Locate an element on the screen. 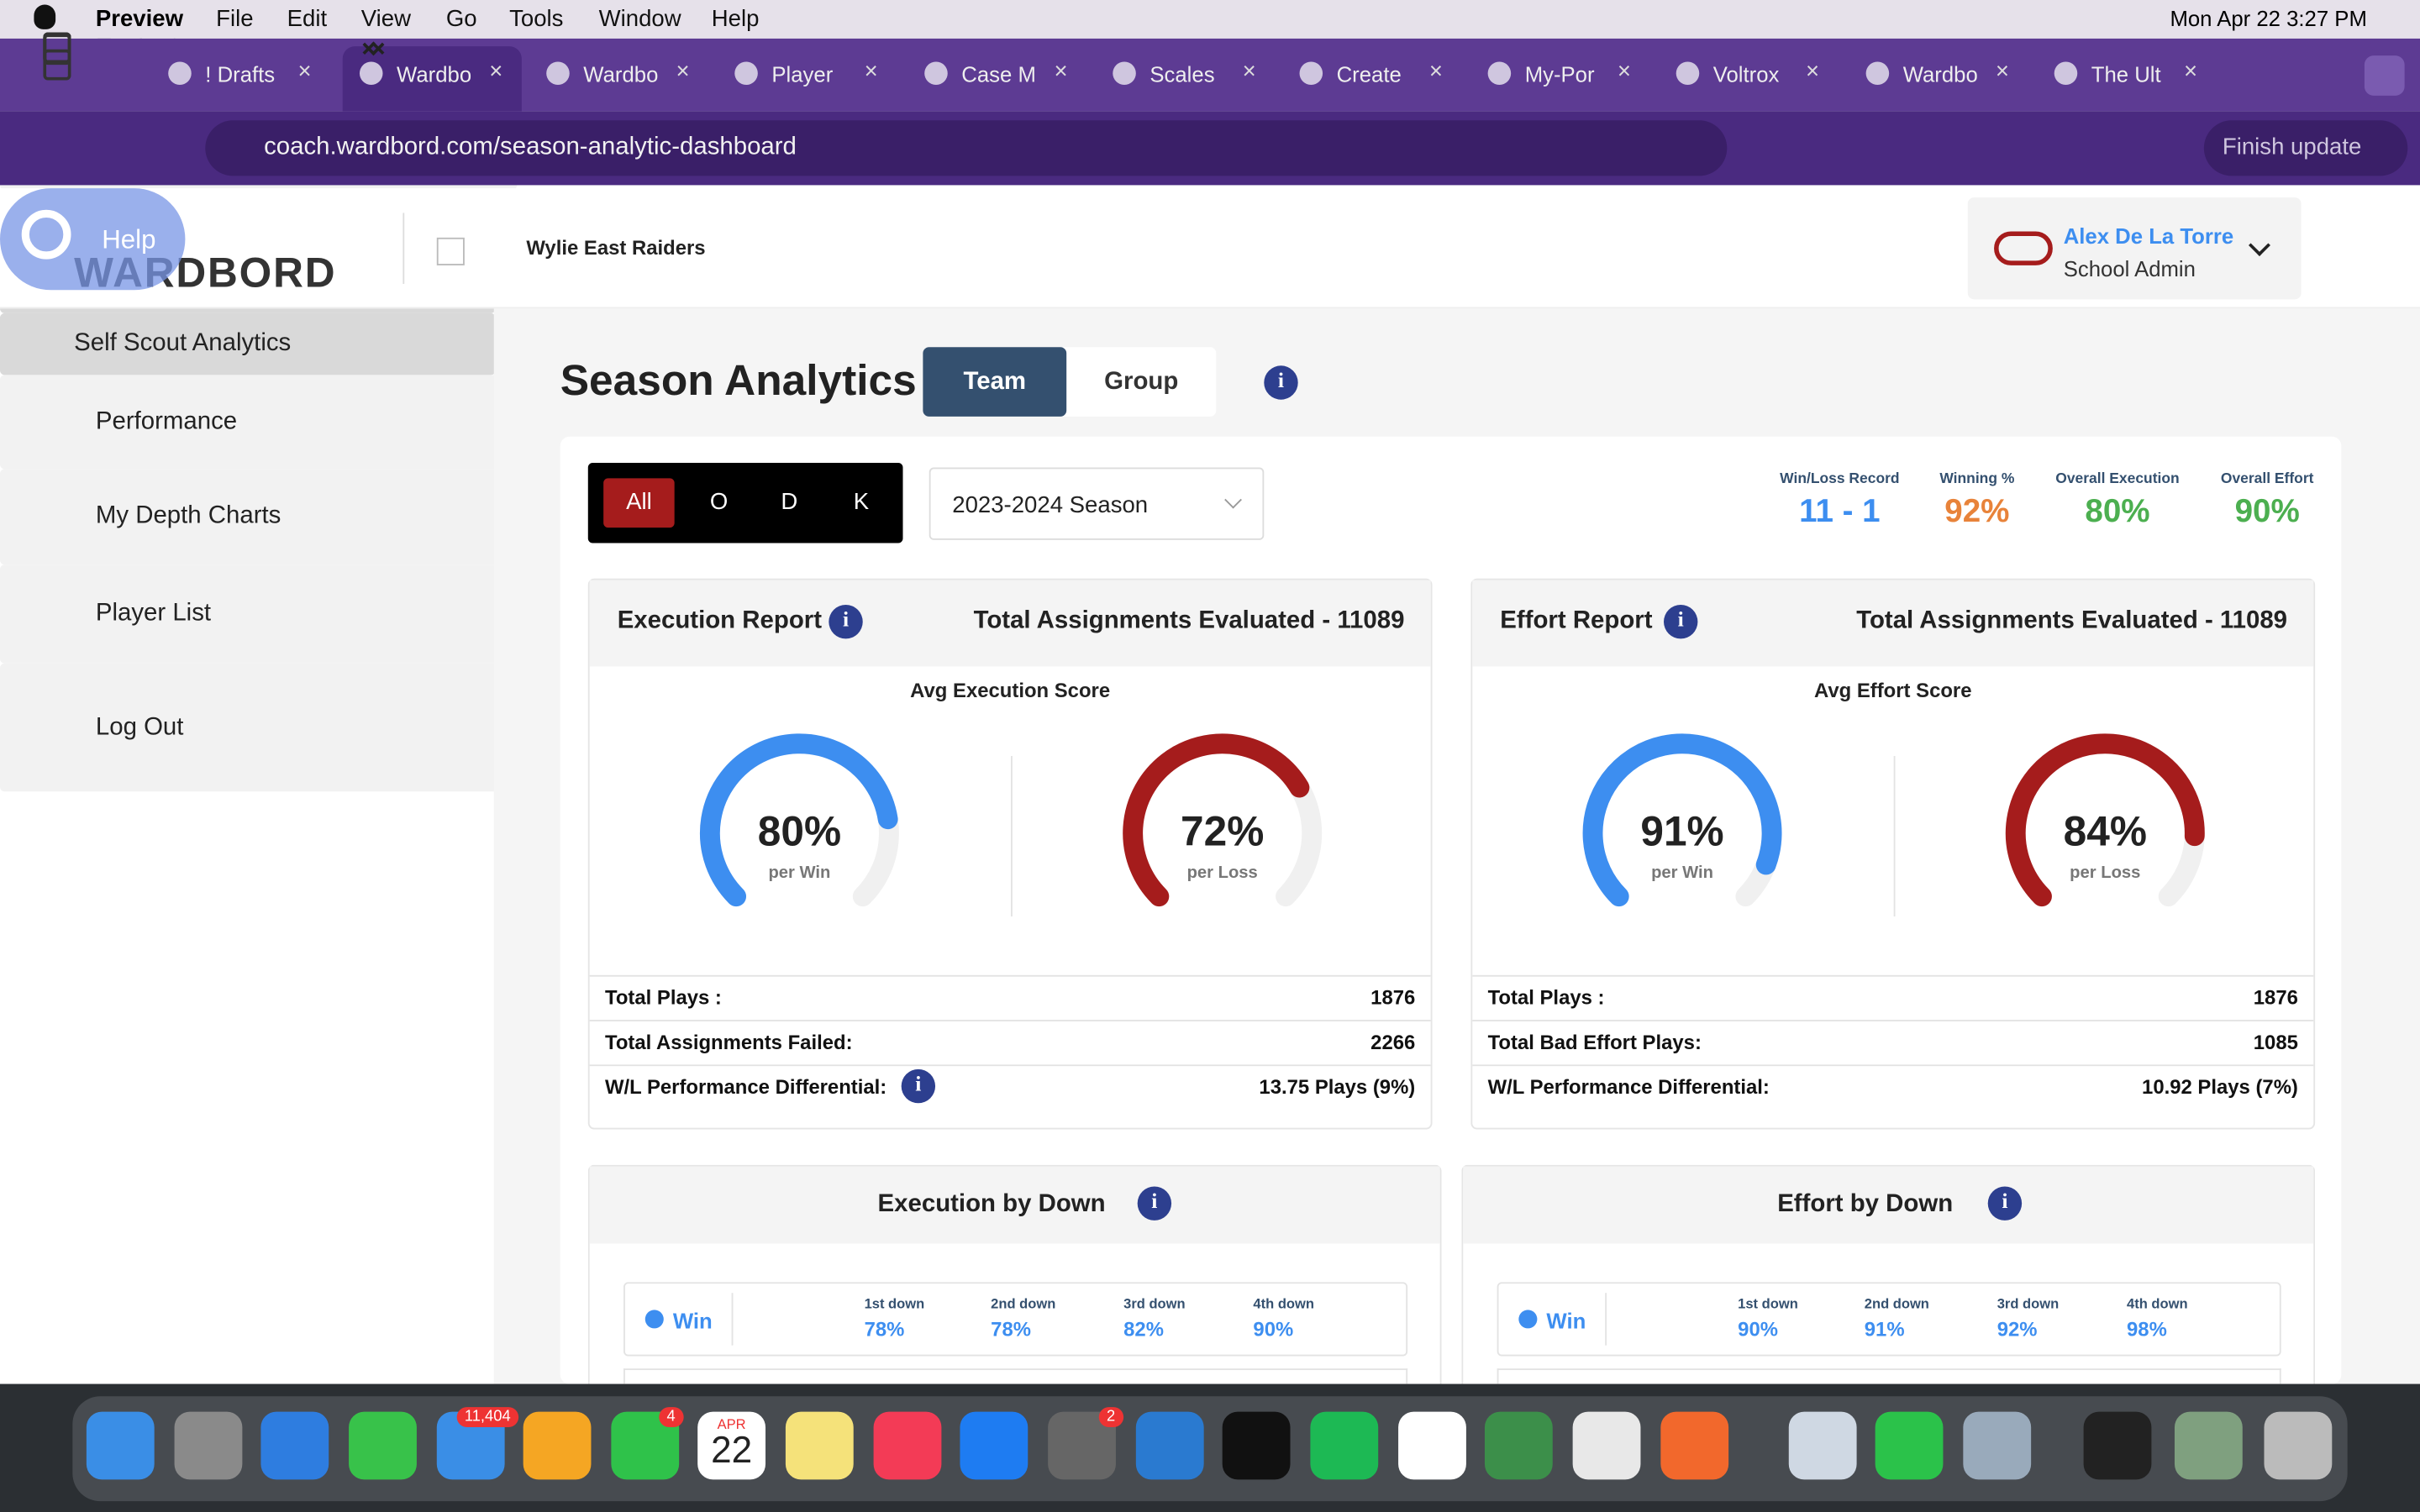 The width and height of the screenshot is (2420, 1512). team-logo is located at coordinates (450, 251).